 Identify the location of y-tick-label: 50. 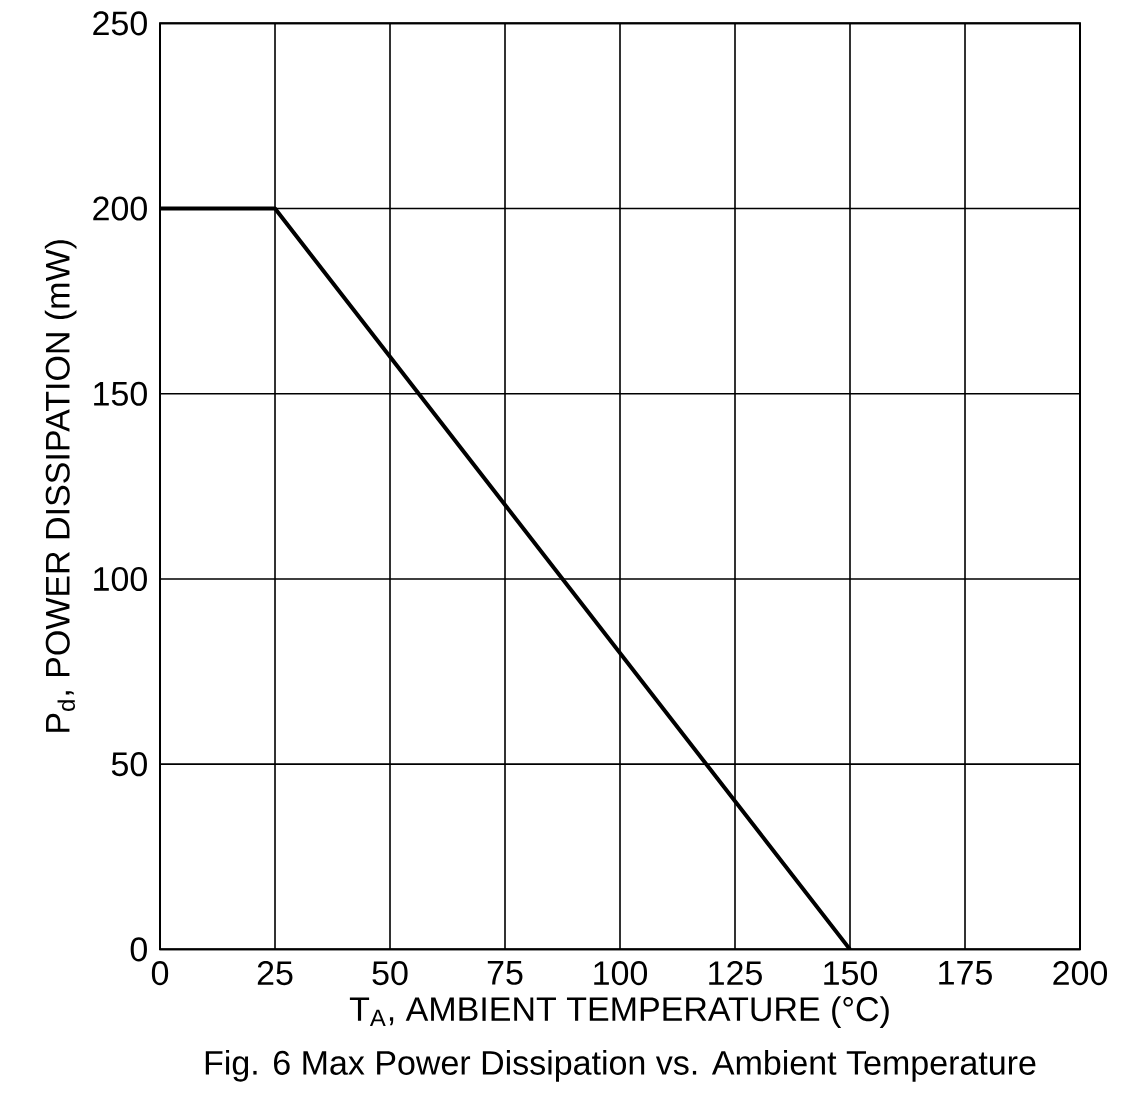
(129, 764).